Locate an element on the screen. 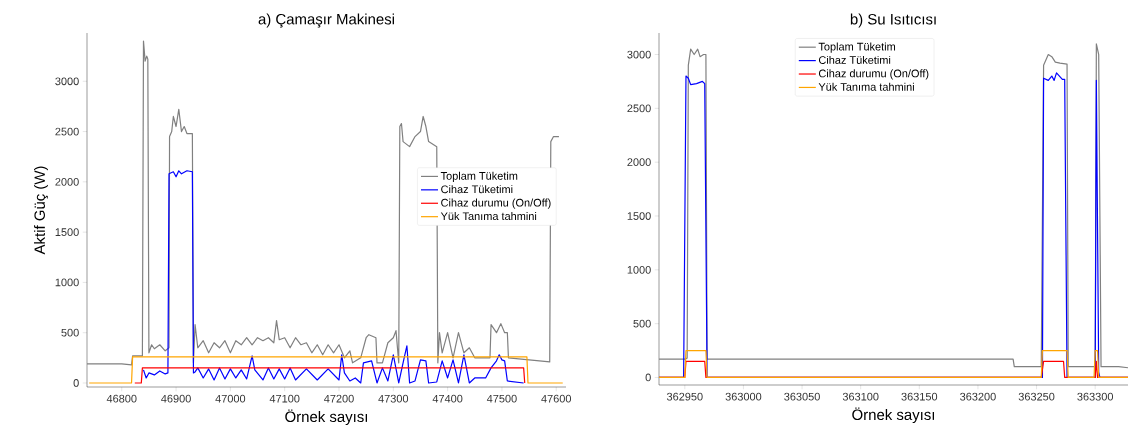 The width and height of the screenshot is (1134, 444). chart-title: a) Çamaşır Makinesi is located at coordinates (326, 20).